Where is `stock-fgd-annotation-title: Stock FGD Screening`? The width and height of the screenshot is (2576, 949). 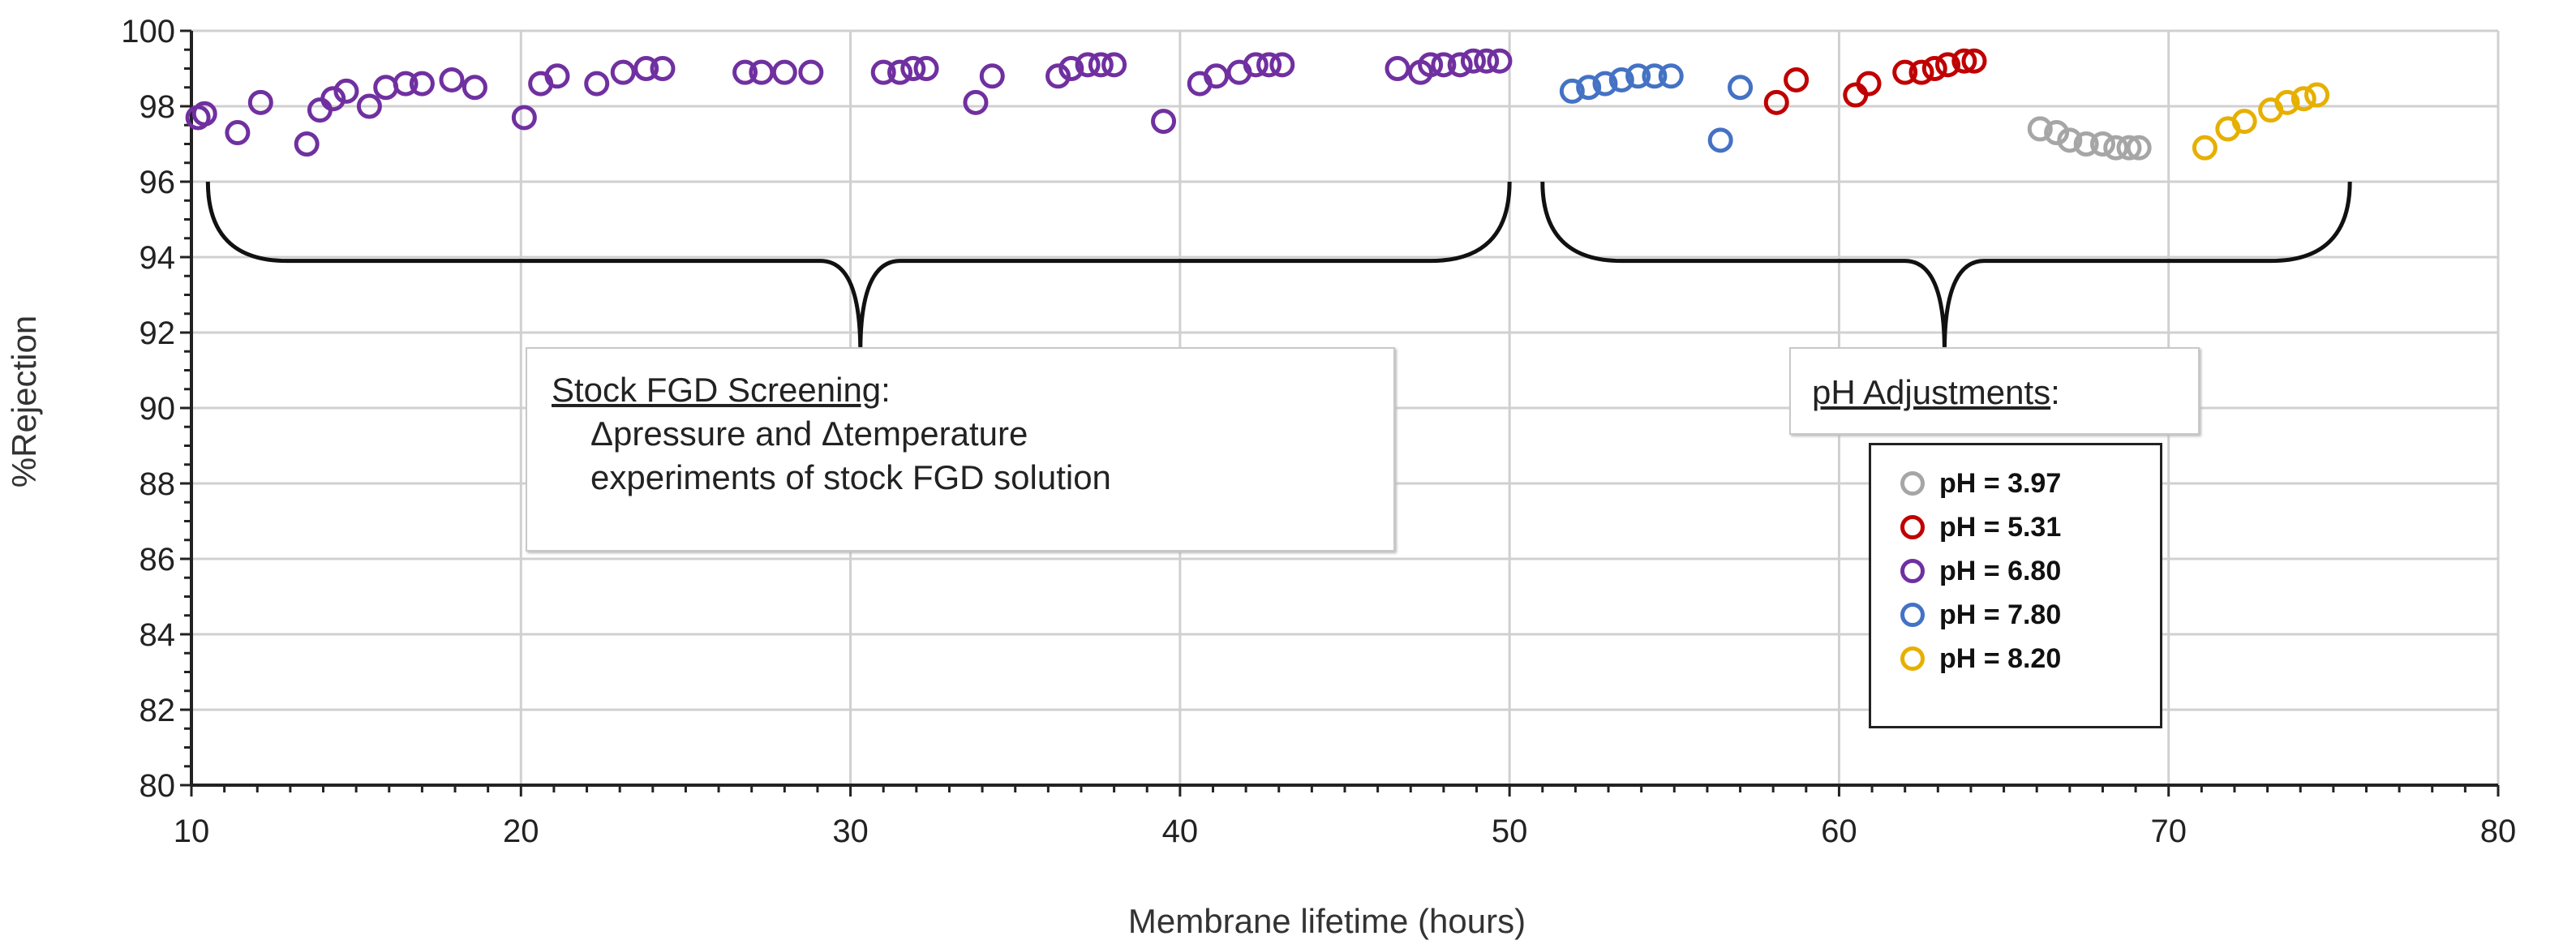
stock-fgd-annotation-title: Stock FGD Screening is located at coordinates (717, 390).